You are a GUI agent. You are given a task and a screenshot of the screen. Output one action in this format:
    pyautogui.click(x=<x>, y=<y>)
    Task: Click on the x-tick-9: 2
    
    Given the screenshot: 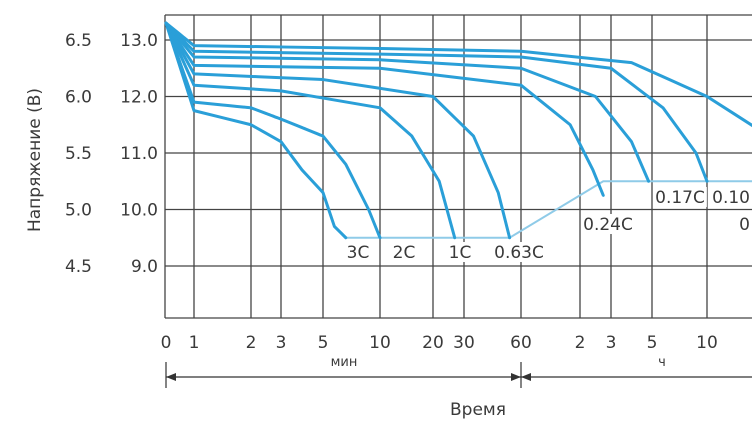 What is the action you would take?
    pyautogui.click(x=580, y=343)
    